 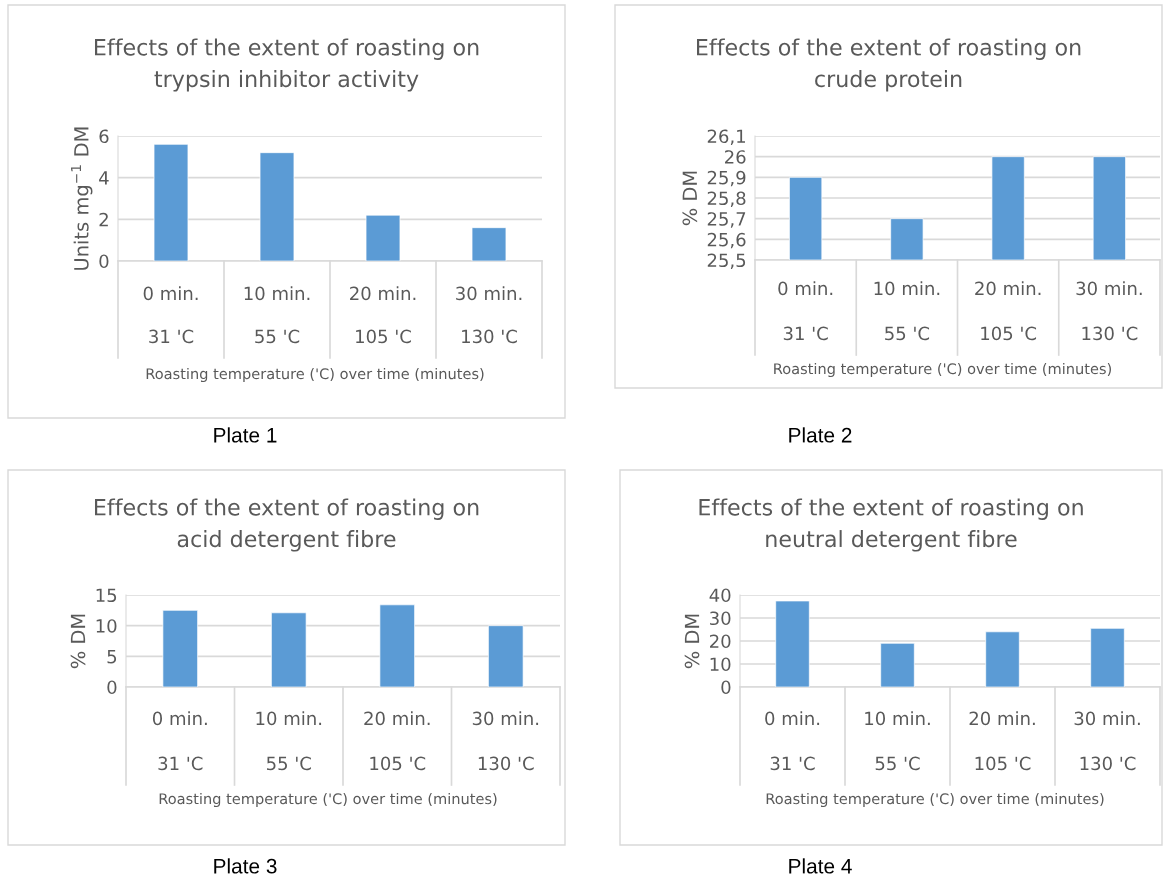 What do you see at coordinates (726, 178) in the screenshot?
I see `y-tick-label: 25,9` at bounding box center [726, 178].